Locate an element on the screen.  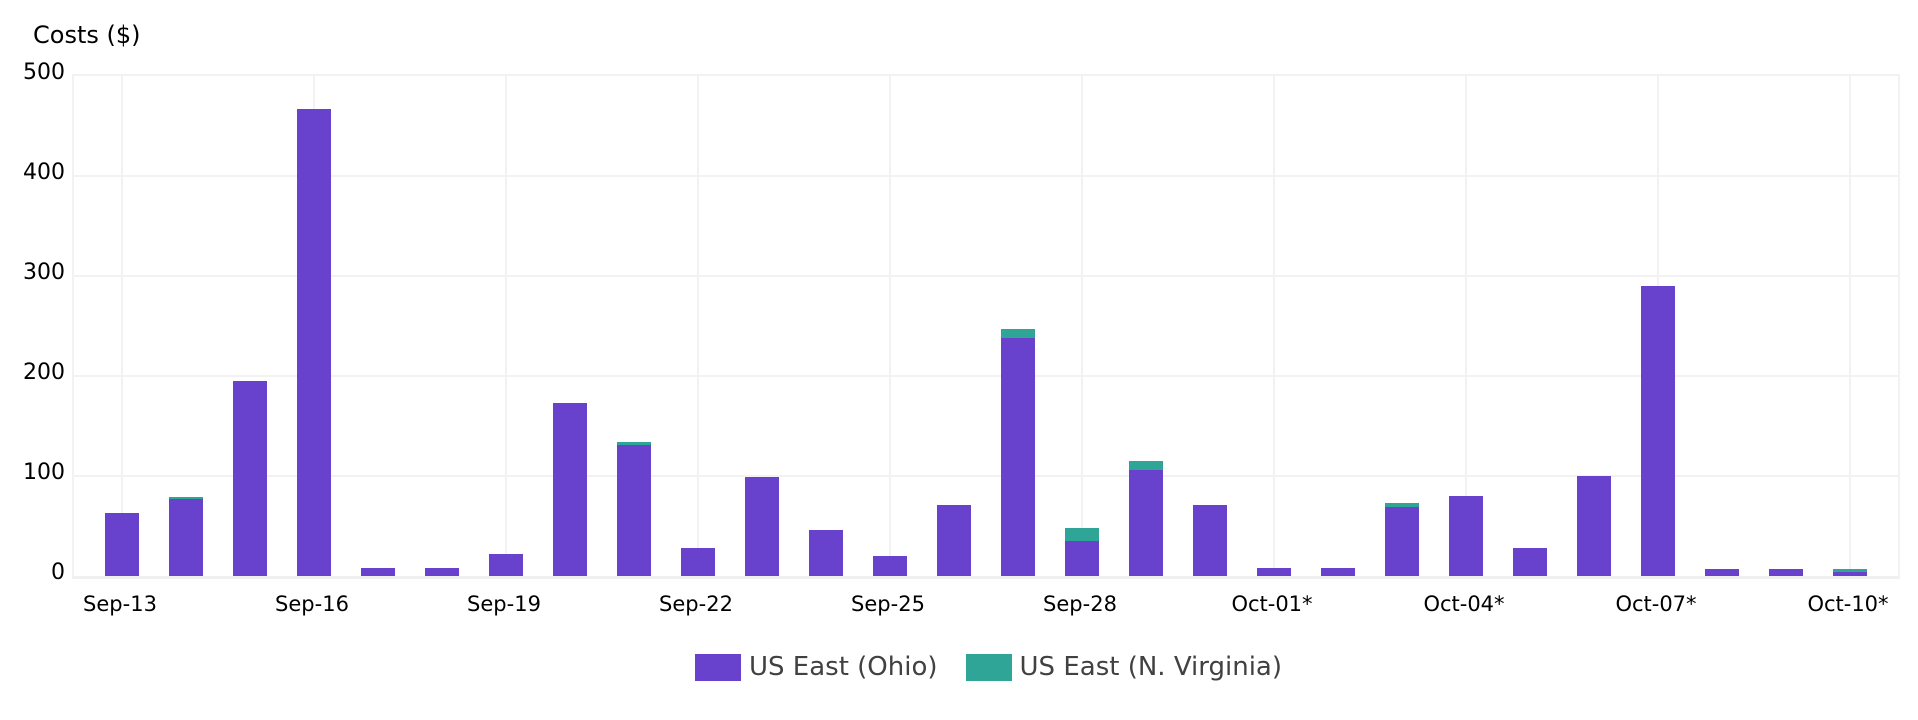
x-tick-label: Sep-16 is located at coordinates (312, 604).